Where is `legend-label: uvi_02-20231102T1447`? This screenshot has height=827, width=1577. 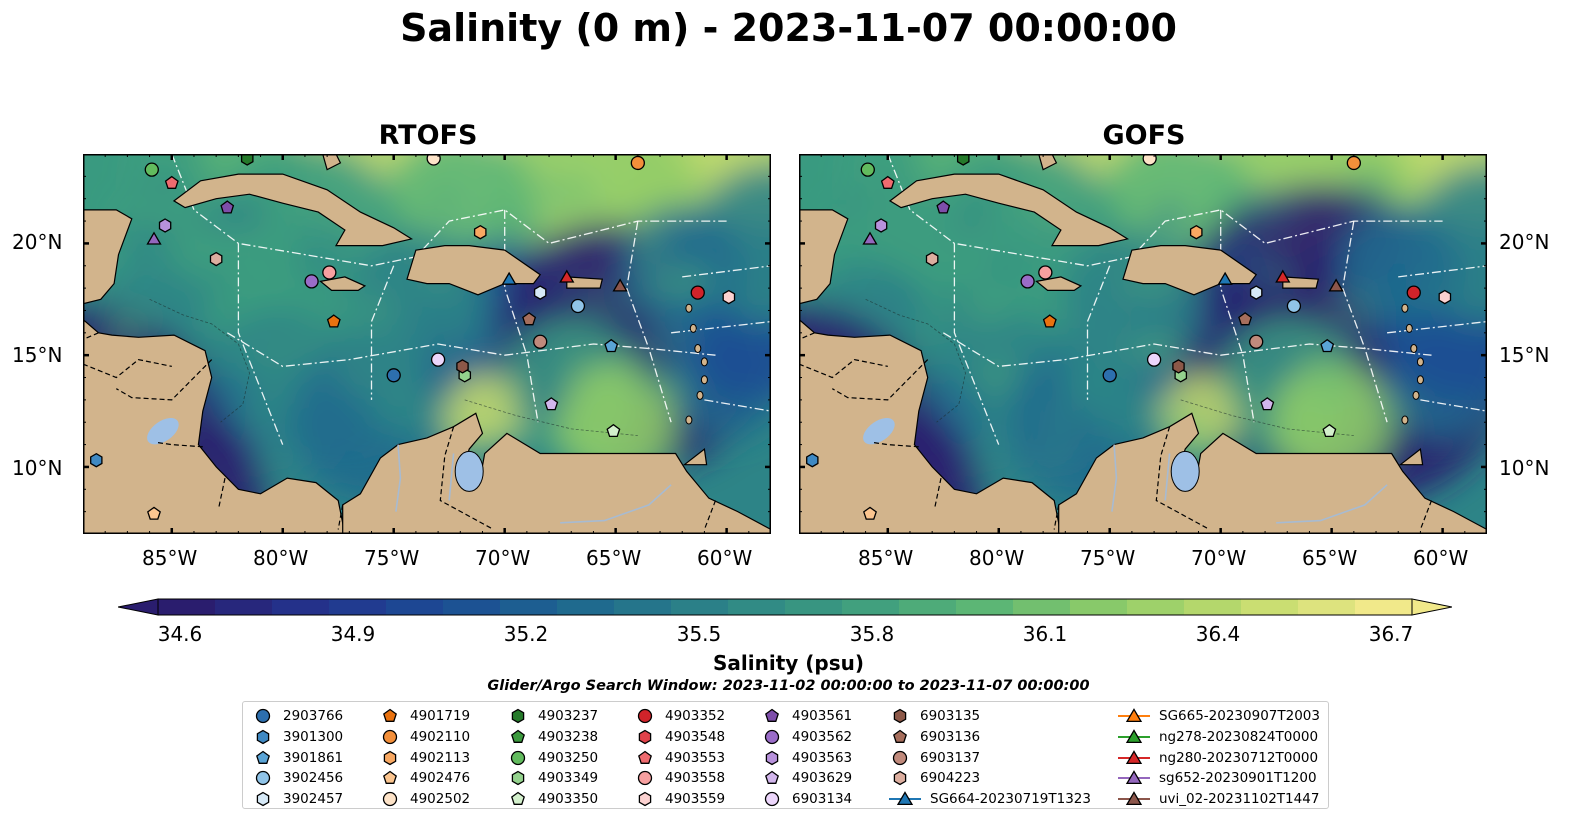 legend-label: uvi_02-20231102T1447 is located at coordinates (1239, 799).